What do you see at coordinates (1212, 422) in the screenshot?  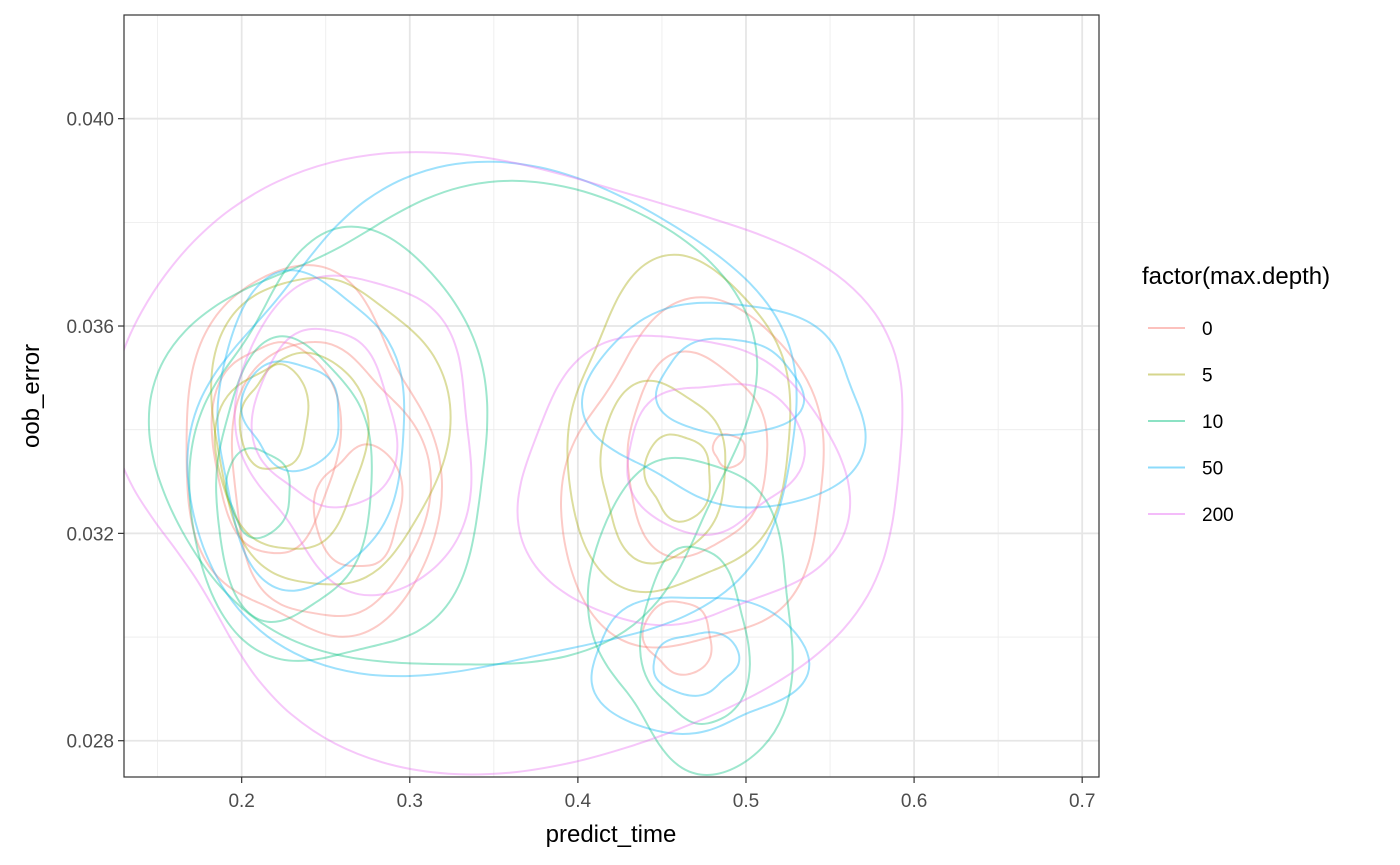 I see `legend-label: 10` at bounding box center [1212, 422].